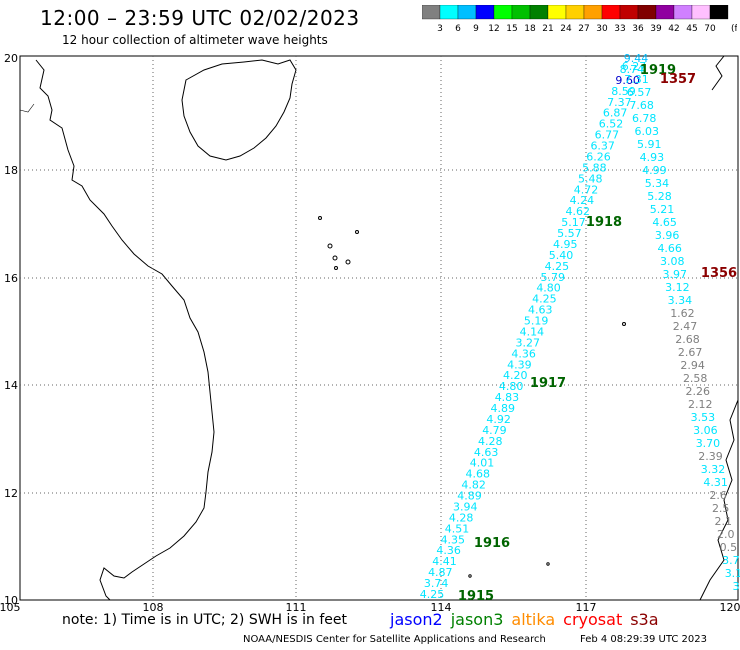 Image resolution: width=740 pixels, height=650 pixels. Describe the element at coordinates (519, 364) in the screenshot. I see `swh-value: 4.39` at that location.